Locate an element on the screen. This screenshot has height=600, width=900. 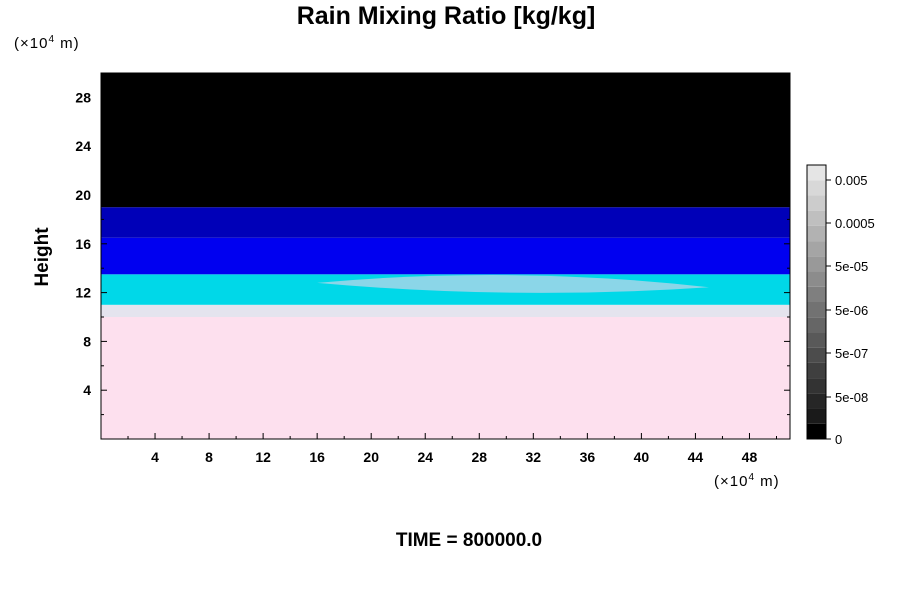
x-tick-label: 44 is located at coordinates (696, 457).